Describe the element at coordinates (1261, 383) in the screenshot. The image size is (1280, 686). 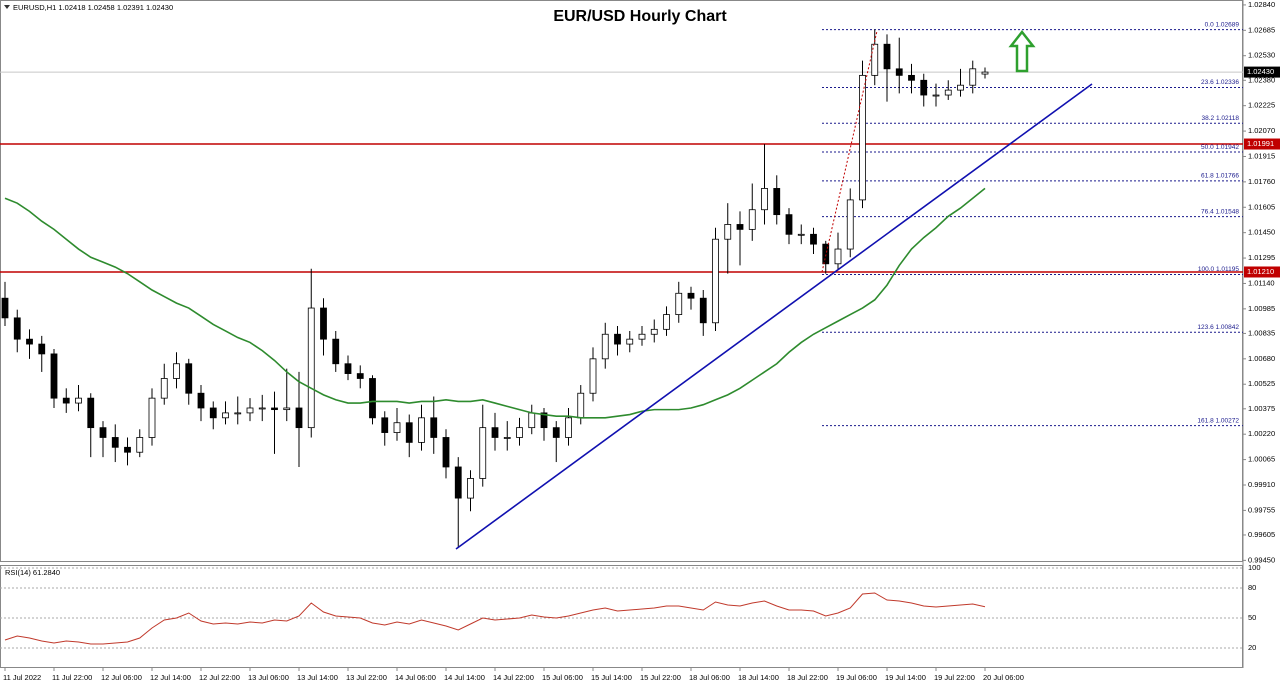
I see `y-tick-label: 1.00525` at that location.